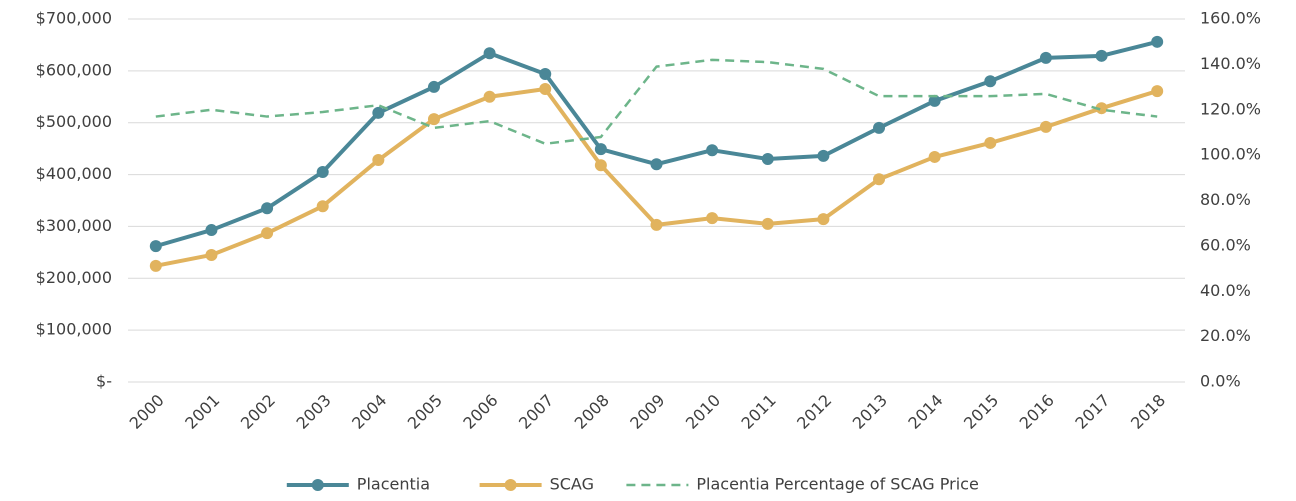 The image size is (1296, 501). What do you see at coordinates (1037, 412) in the screenshot?
I see `x-tick-label: 2016` at bounding box center [1037, 412].